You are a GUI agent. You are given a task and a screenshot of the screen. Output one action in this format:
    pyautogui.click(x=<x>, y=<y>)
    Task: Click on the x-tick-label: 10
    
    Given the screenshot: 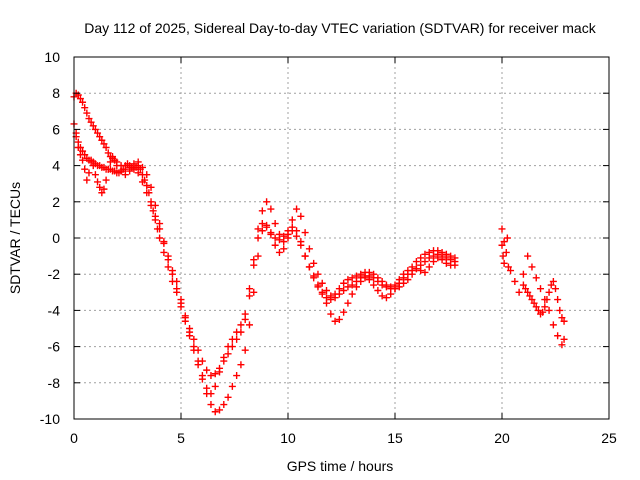 What is the action you would take?
    pyautogui.click(x=288, y=438)
    